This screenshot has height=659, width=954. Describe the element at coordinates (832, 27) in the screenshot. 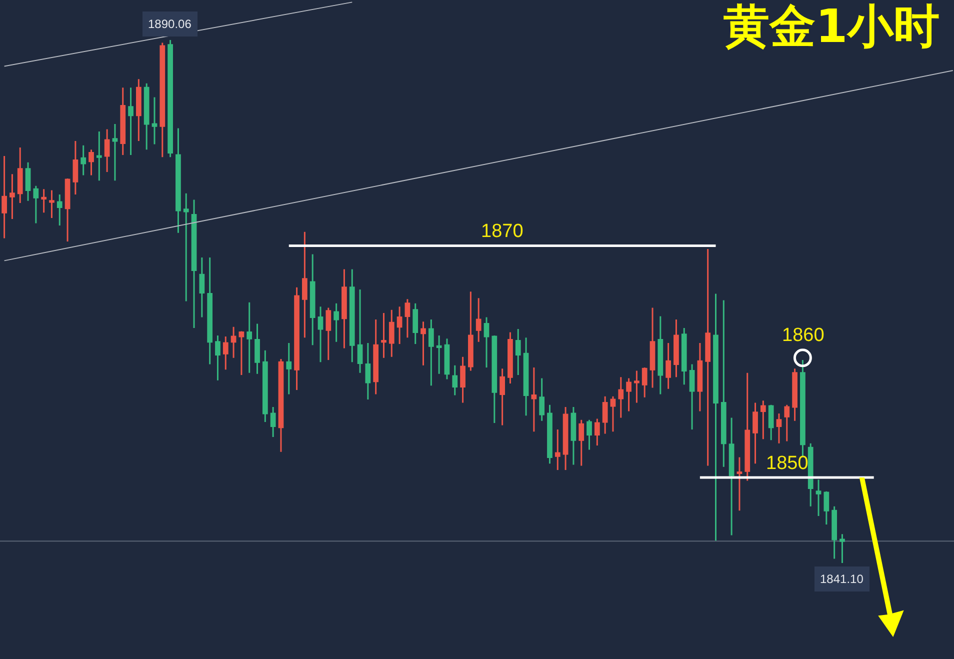

I see `chart-title: 黄金1小时` at that location.